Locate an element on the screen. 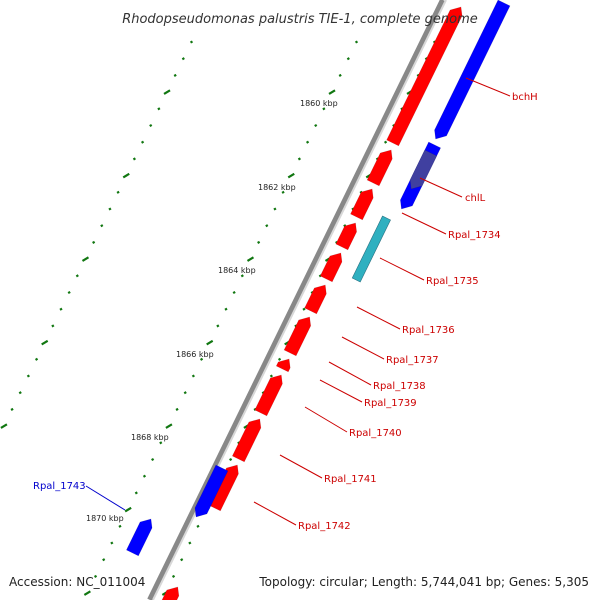 Image resolution: width=600 pixels, height=600 pixels. gene-label: Rpal_1743 is located at coordinates (59, 486).